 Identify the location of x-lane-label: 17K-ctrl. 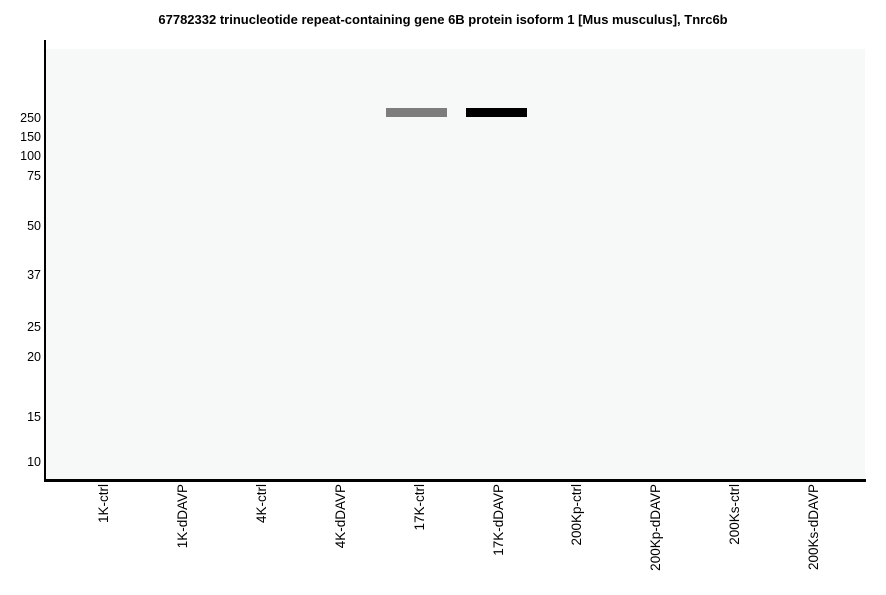
(419, 507).